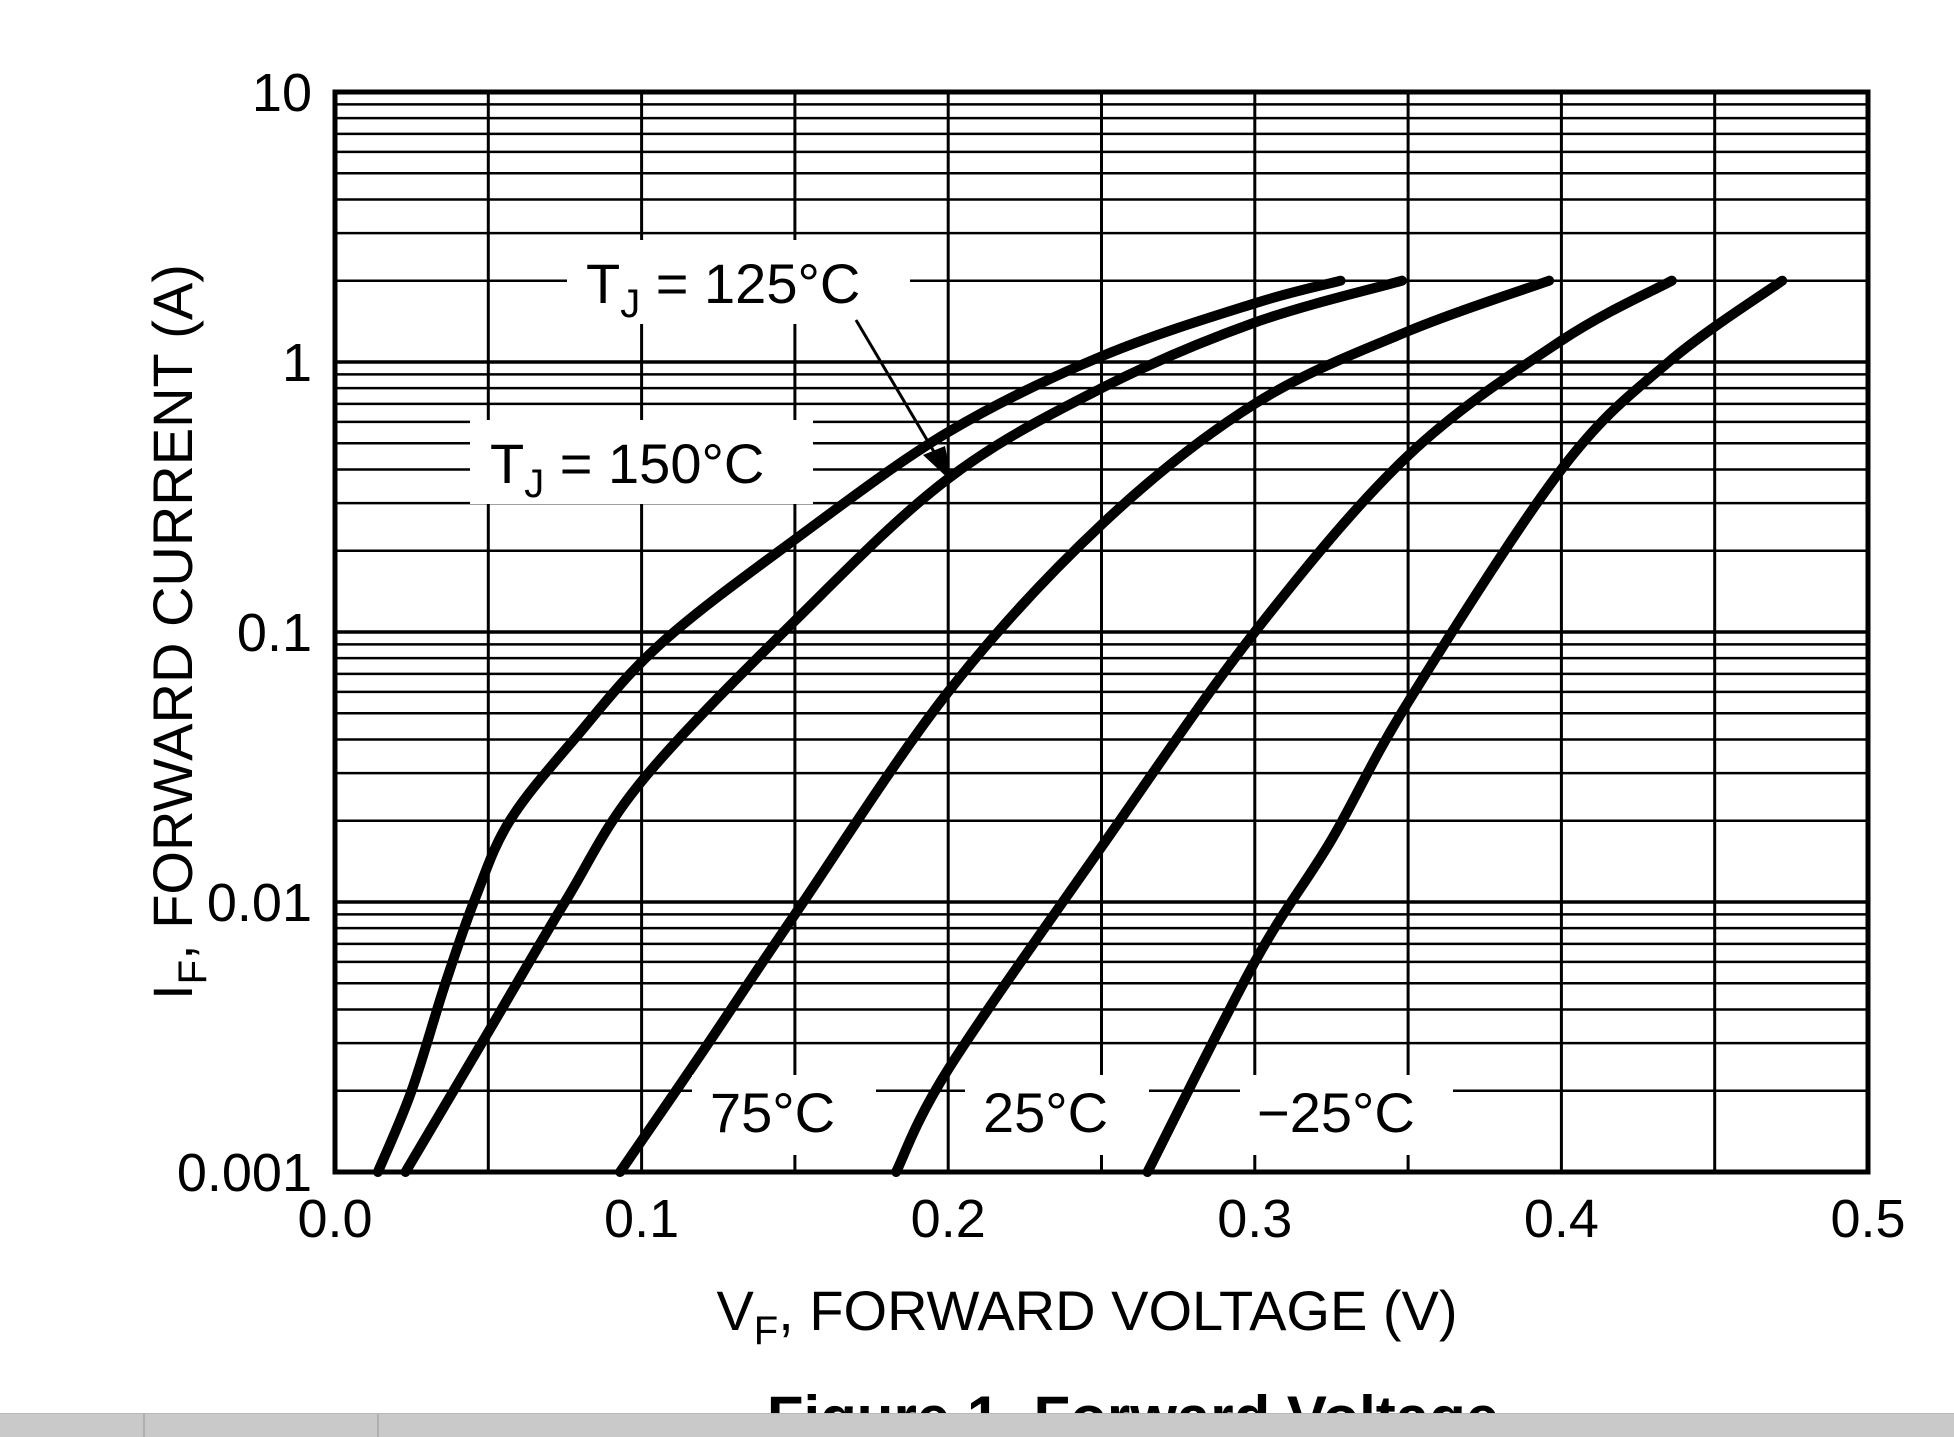 The image size is (1954, 1437). I want to click on x-axis-label: VF, FORWARD VOLTAGE (V), so click(1086, 1316).